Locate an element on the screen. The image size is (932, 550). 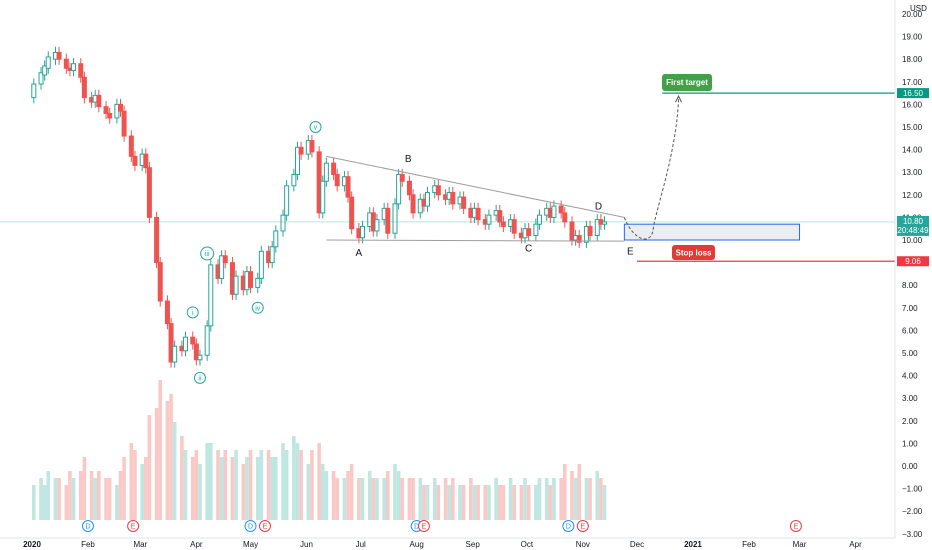
y-tick-label: 6.00 is located at coordinates (910, 330).